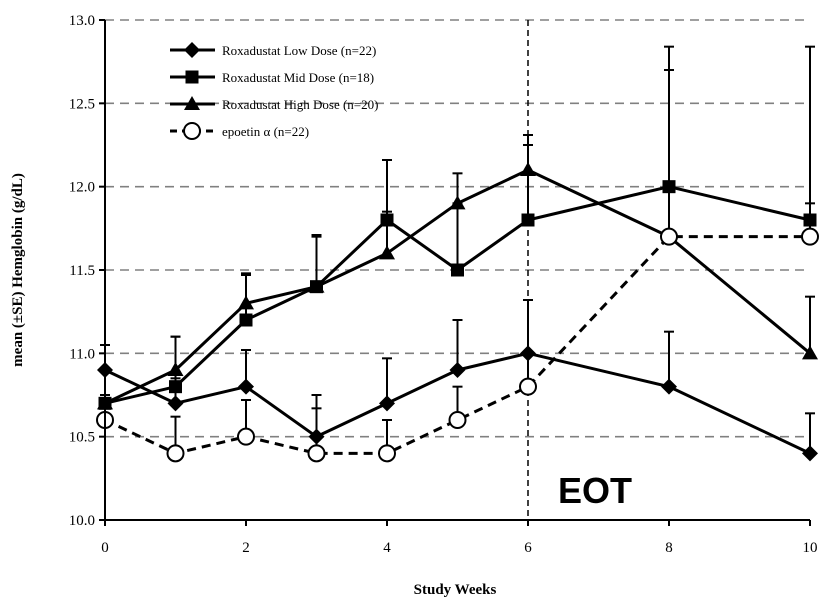 The width and height of the screenshot is (820, 600). I want to click on legend-label: Roxadustat Mid Dose (n=18), so click(298, 77).